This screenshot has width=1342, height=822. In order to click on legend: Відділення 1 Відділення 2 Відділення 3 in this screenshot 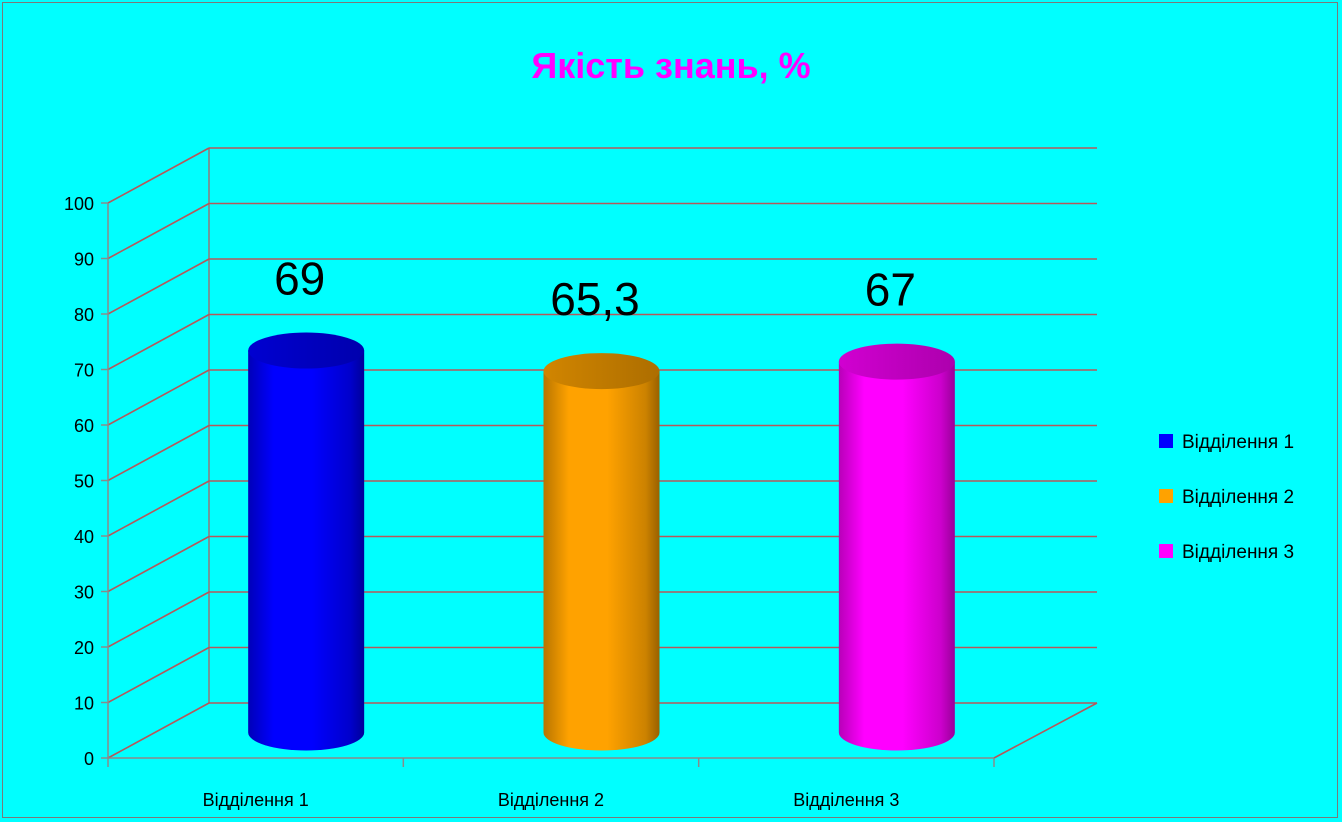, I will do `click(1226, 497)`.